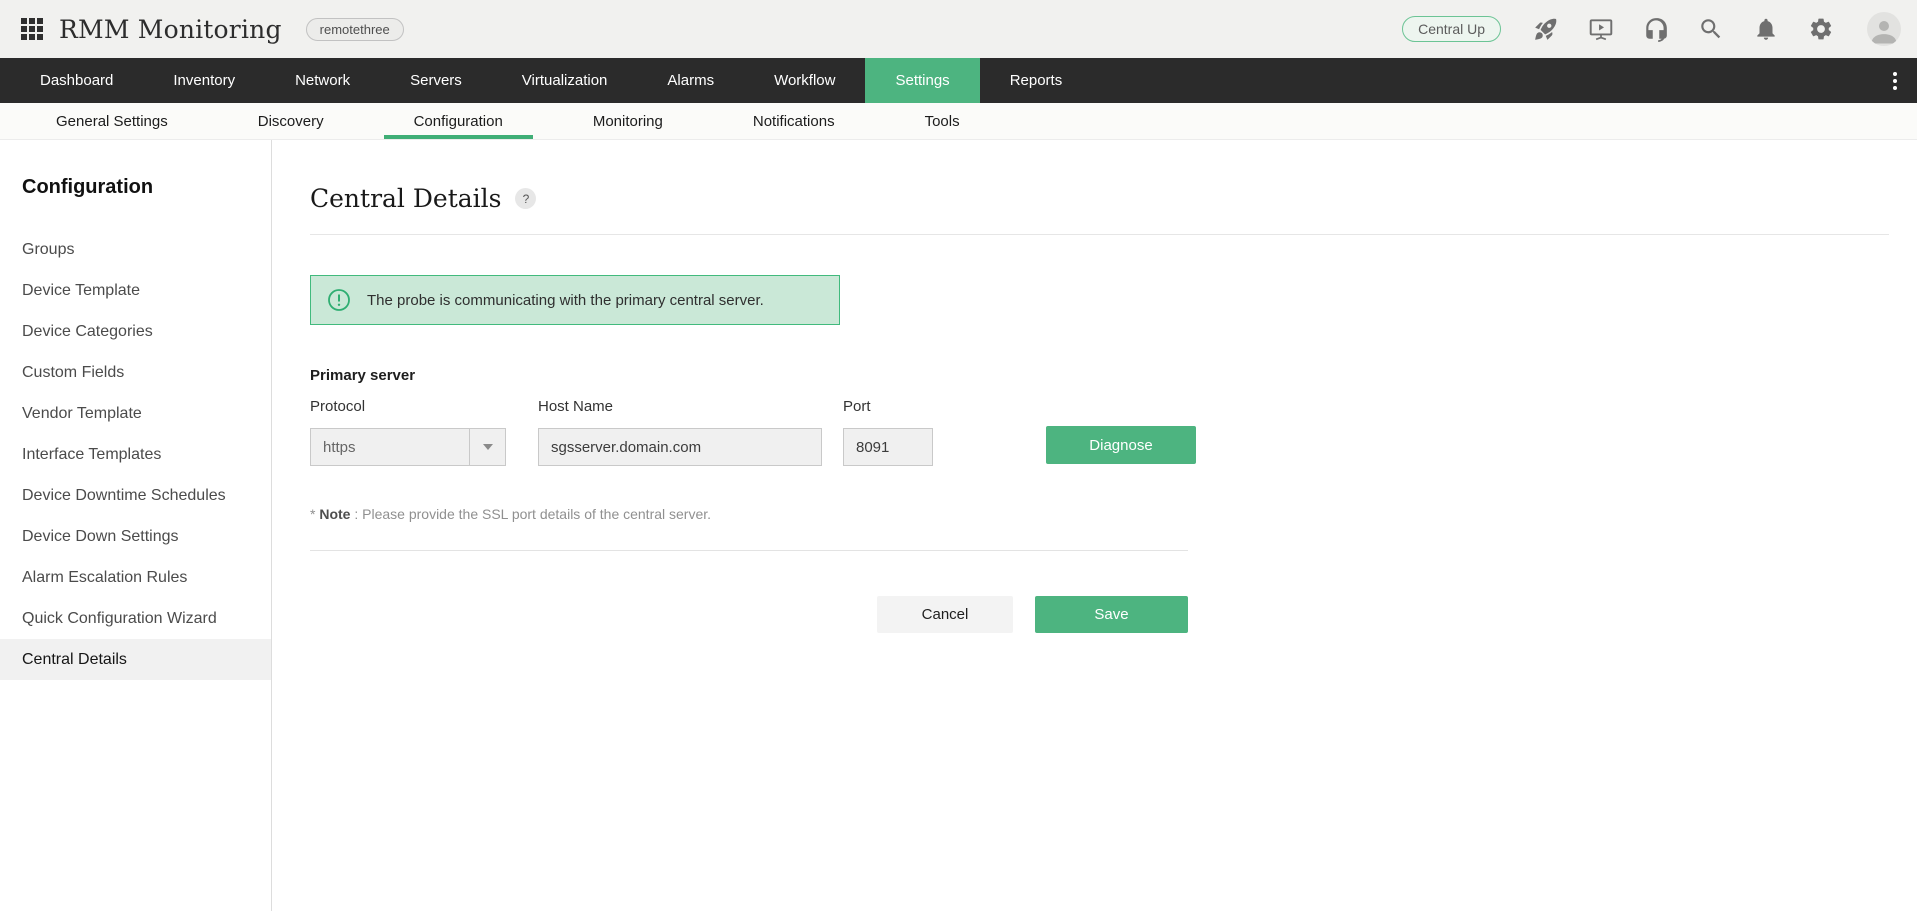 Image resolution: width=1917 pixels, height=911 pixels. What do you see at coordinates (1121, 445) in the screenshot?
I see `diagnose-button: Diagnose` at bounding box center [1121, 445].